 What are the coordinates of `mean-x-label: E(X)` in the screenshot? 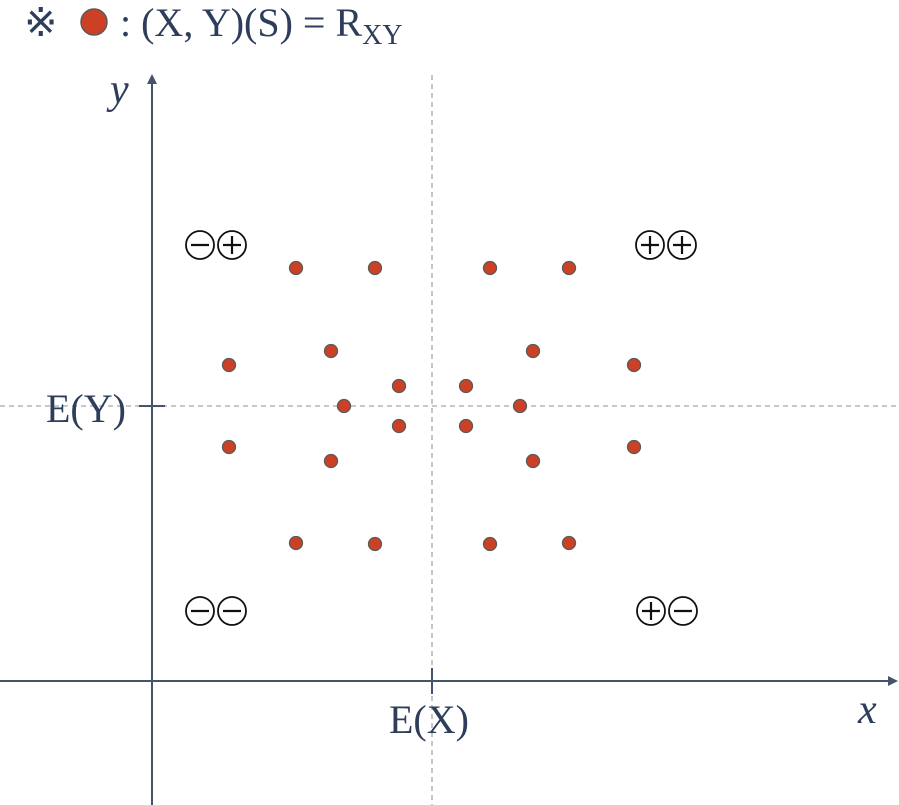 It's located at (429, 719).